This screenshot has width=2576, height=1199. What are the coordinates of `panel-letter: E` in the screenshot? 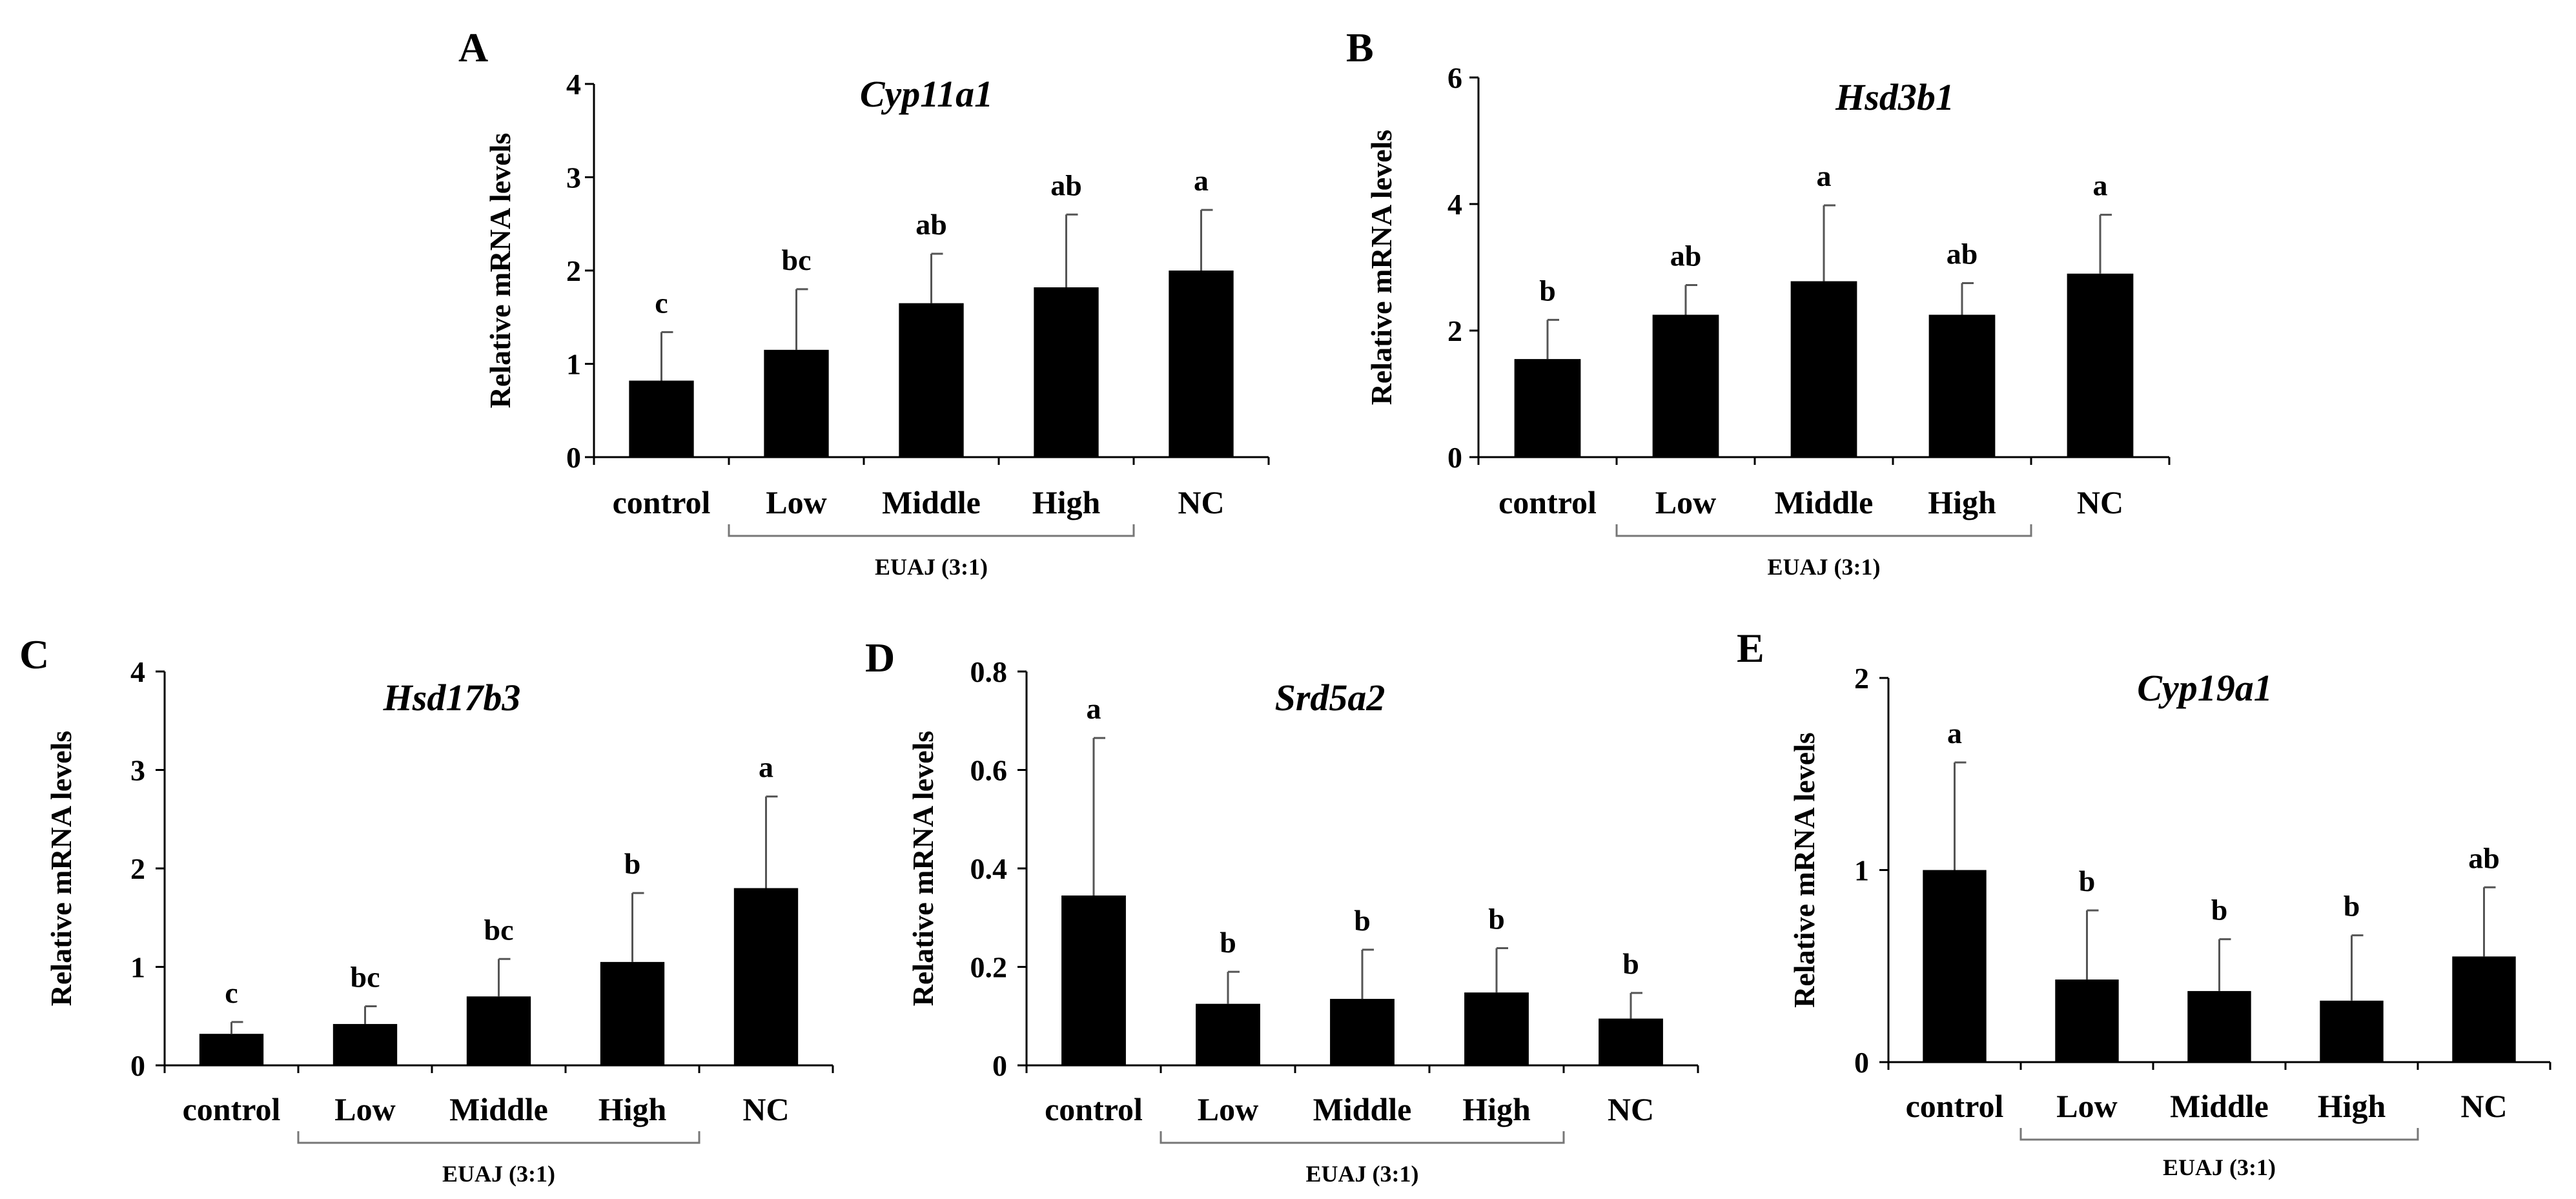 It's located at (1751, 648).